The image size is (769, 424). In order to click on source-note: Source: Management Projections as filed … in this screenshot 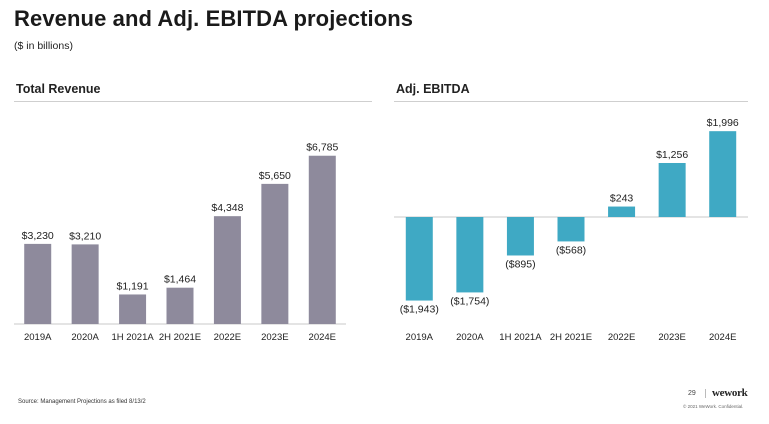, I will do `click(83, 402)`.